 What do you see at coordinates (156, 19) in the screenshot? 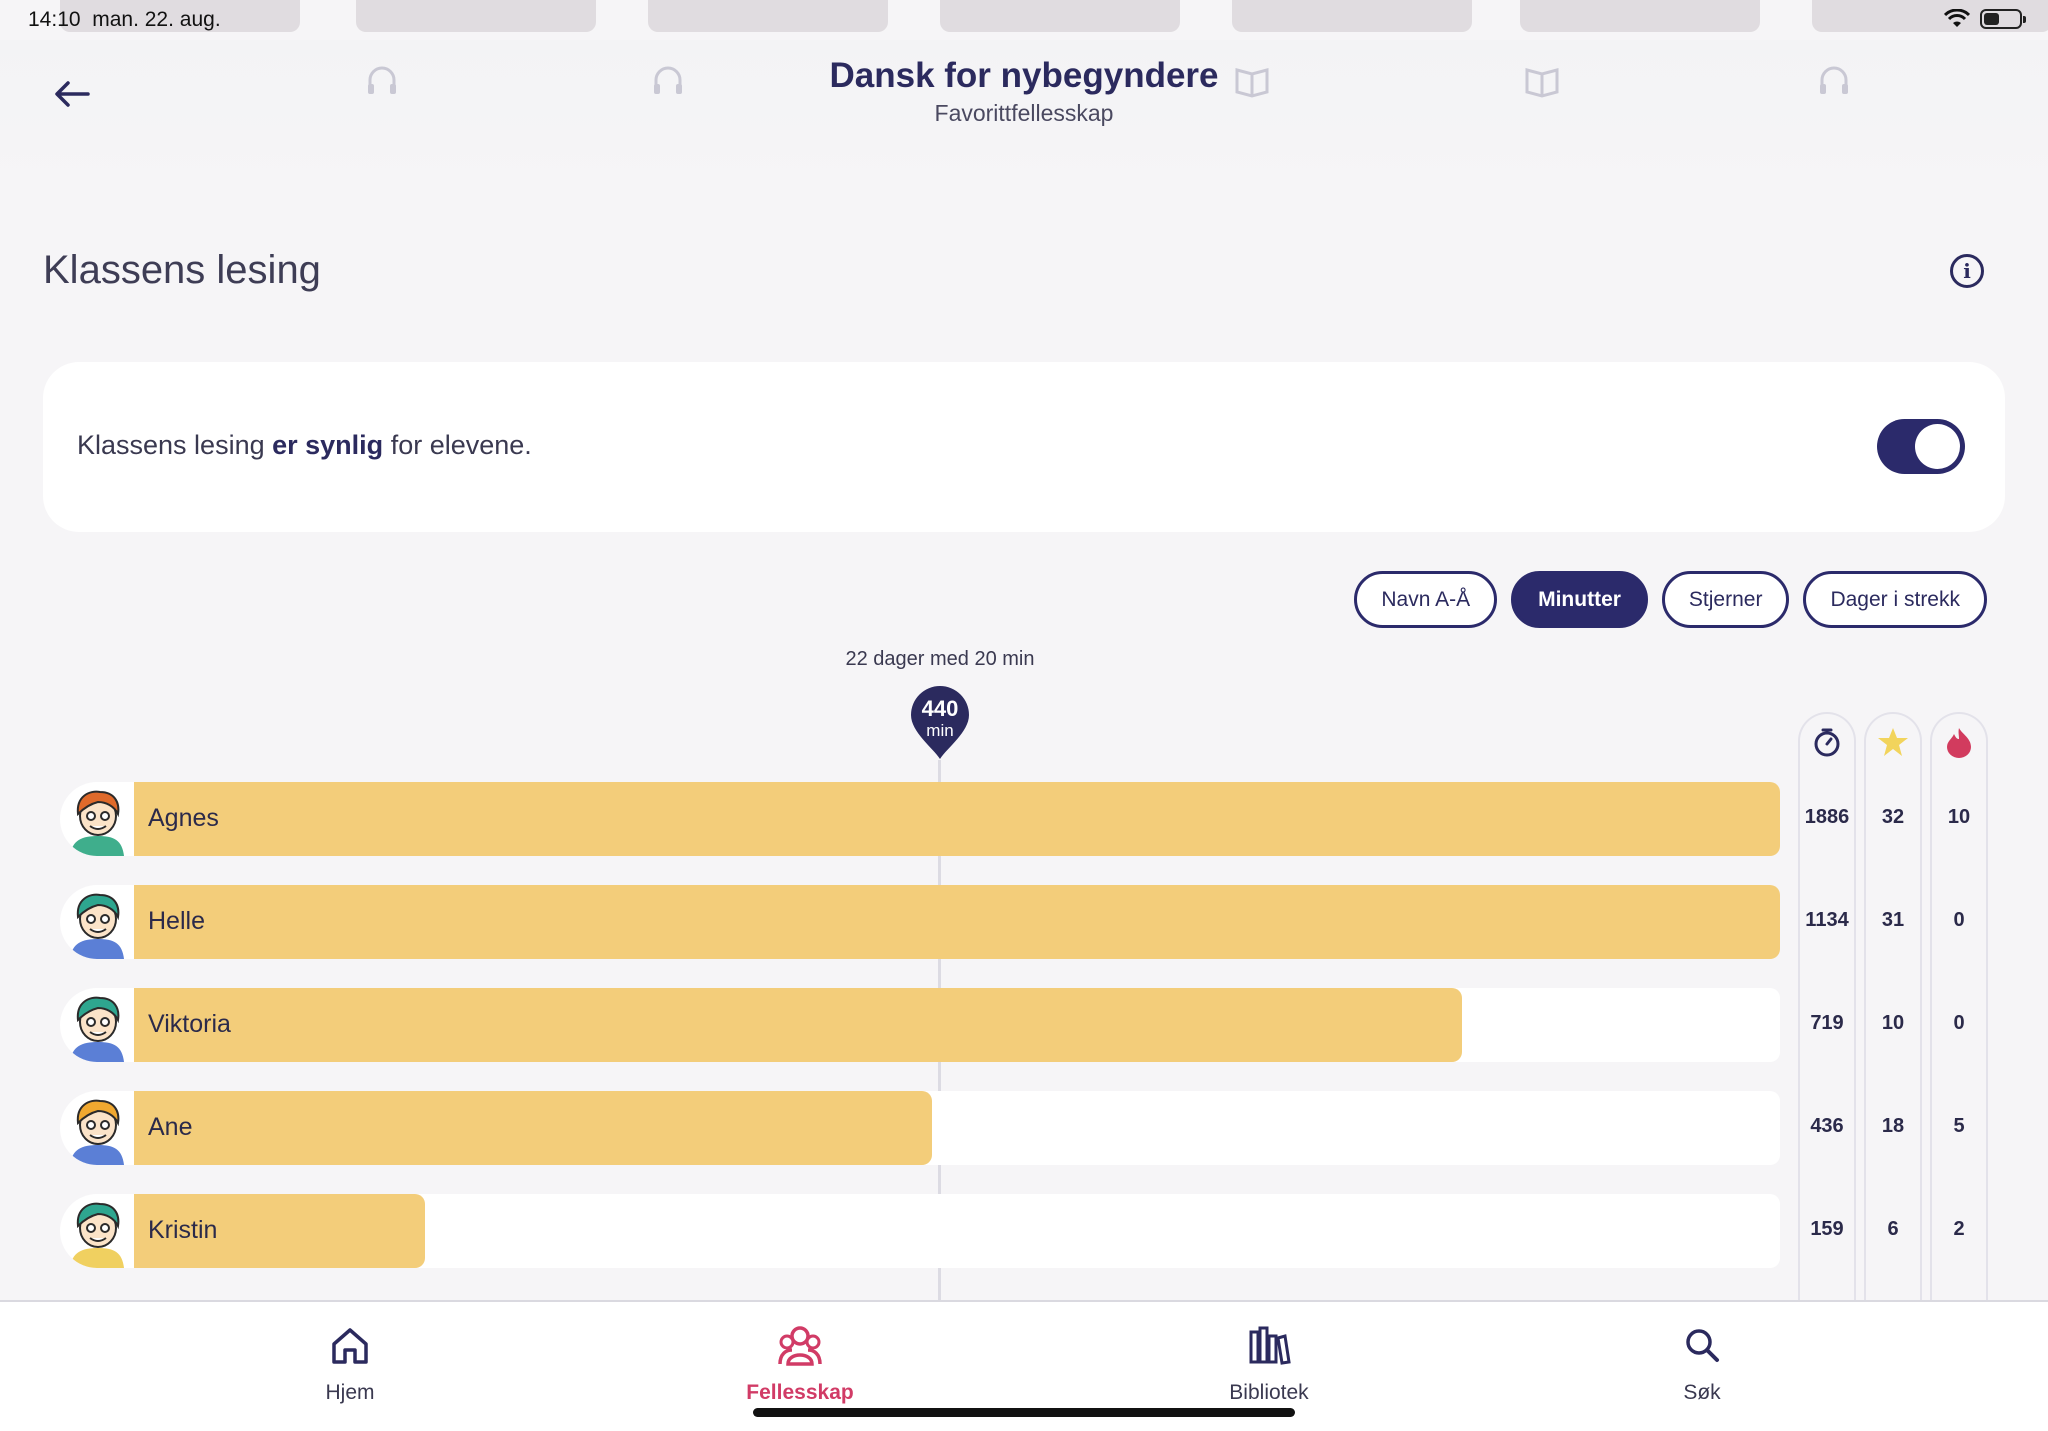
I see `date: man. 22. aug.` at bounding box center [156, 19].